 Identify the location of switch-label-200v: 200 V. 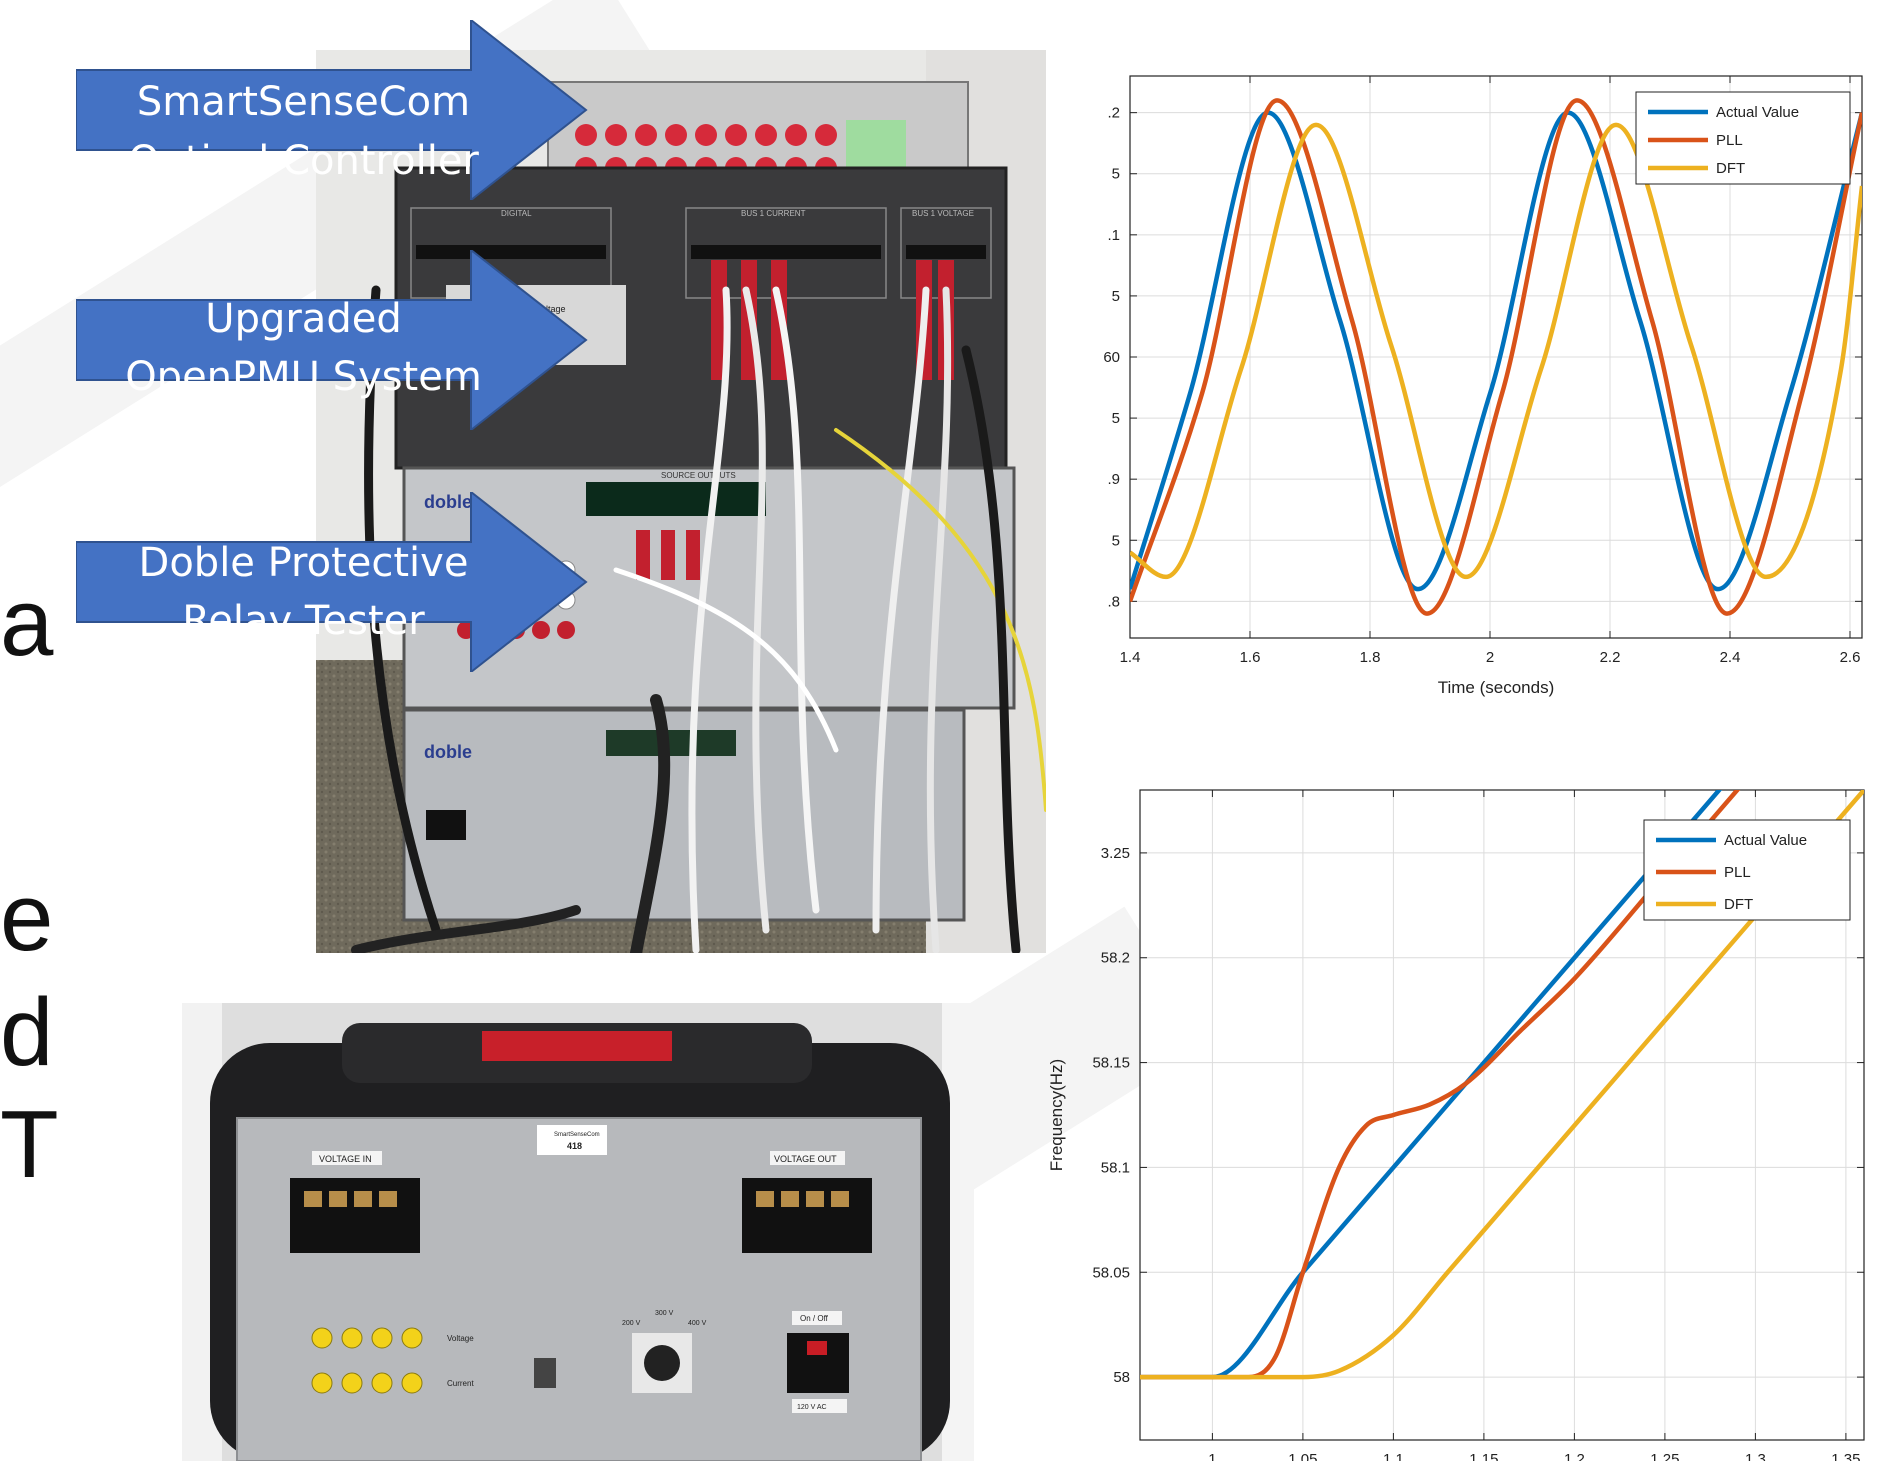
(631, 1323).